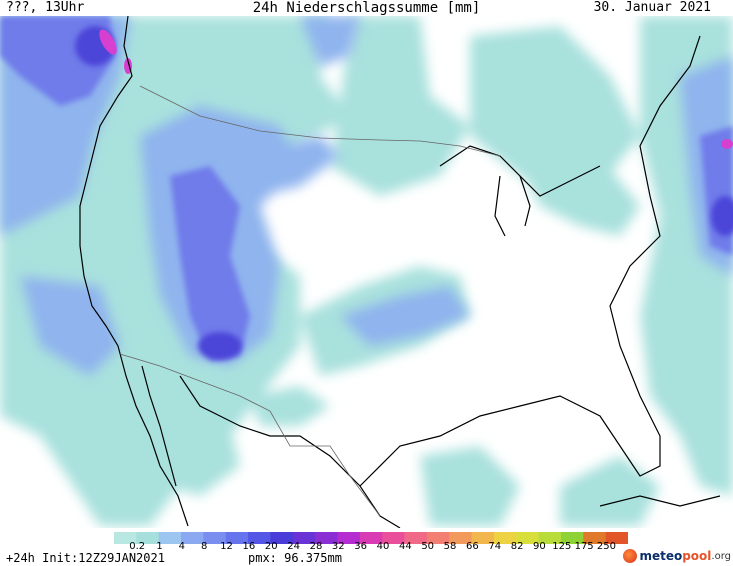 The height and width of the screenshot is (566, 733). Describe the element at coordinates (361, 546) in the screenshot. I see `legend-tick-label: 36` at that location.